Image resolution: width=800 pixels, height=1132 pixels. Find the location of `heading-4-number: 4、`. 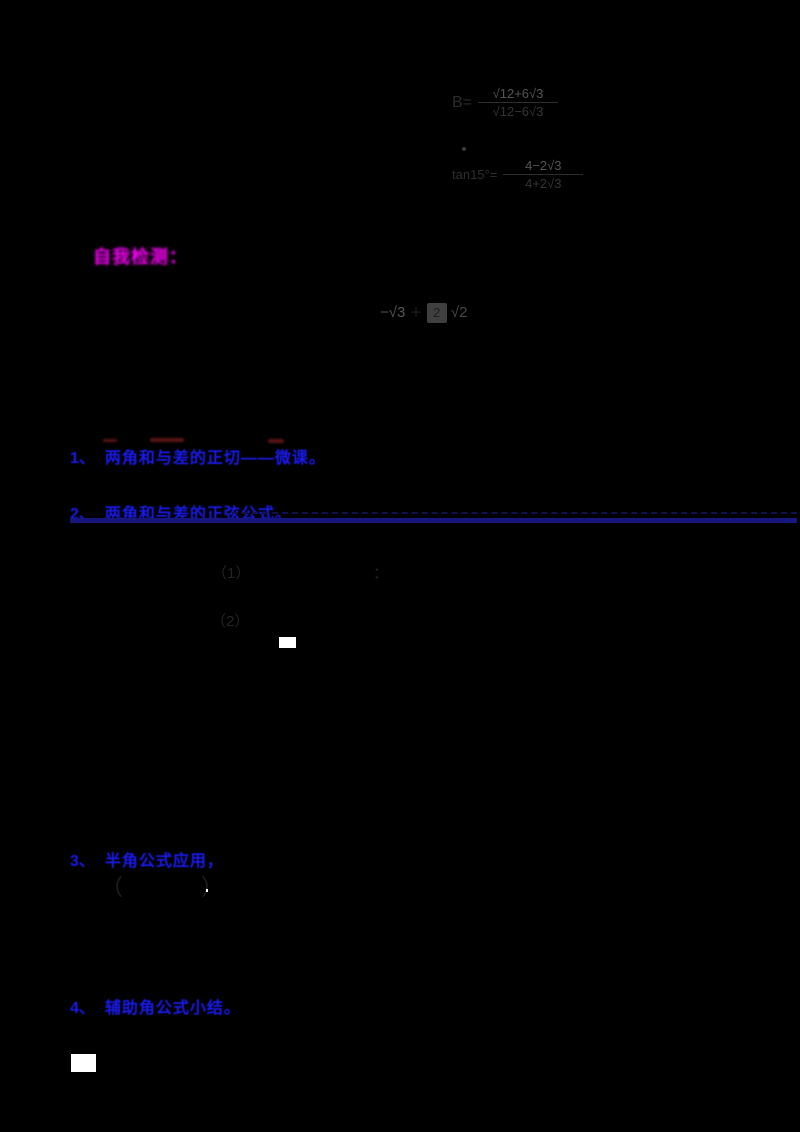

heading-4-number: 4、 is located at coordinates (82, 1008).